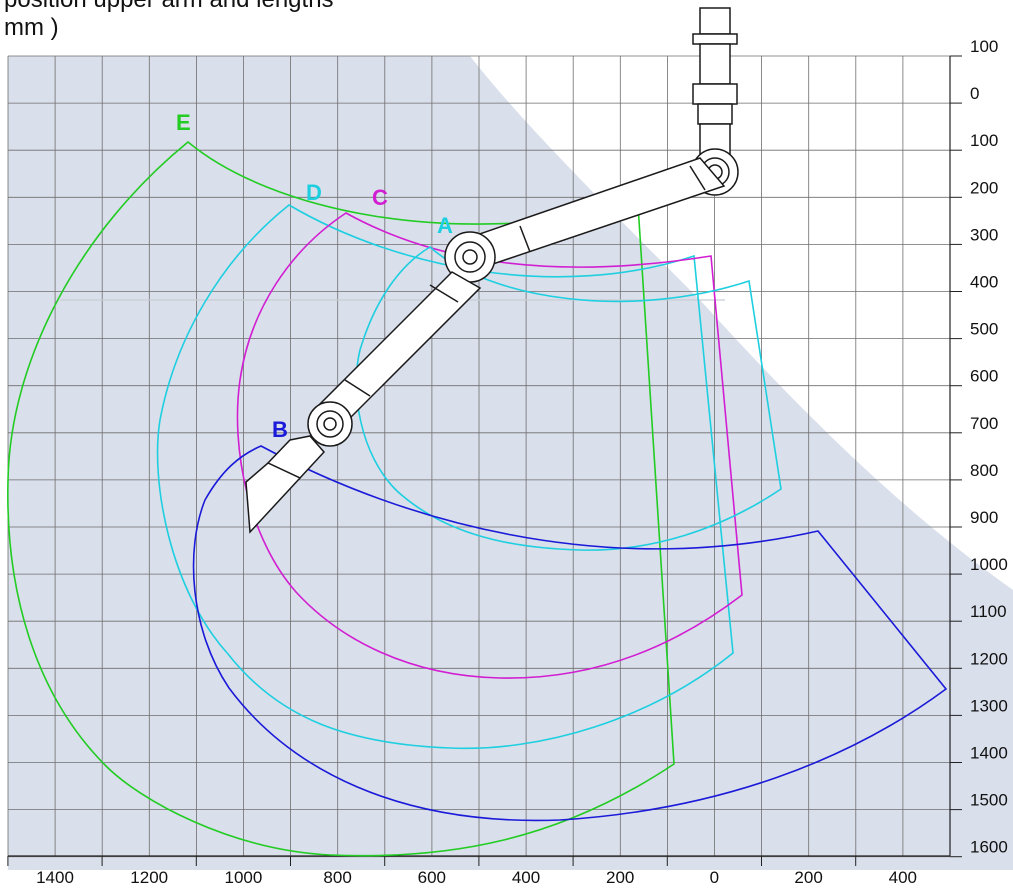 The width and height of the screenshot is (1013, 896). What do you see at coordinates (989, 800) in the screenshot?
I see `y-tick-label: 1500` at bounding box center [989, 800].